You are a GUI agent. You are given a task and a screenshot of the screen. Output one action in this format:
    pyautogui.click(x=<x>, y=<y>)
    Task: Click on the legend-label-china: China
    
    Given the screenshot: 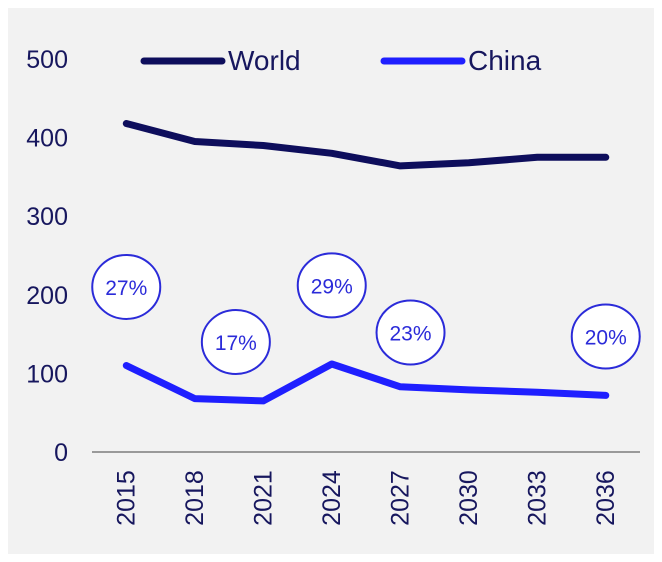 What is the action you would take?
    pyautogui.click(x=505, y=60)
    